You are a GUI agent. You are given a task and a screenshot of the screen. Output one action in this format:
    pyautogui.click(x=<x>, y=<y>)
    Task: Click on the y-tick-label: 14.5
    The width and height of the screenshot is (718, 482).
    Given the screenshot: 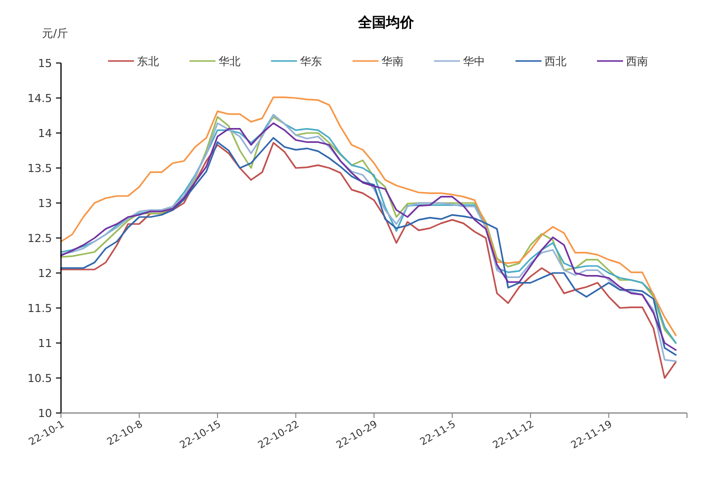 What is the action you would take?
    pyautogui.click(x=40, y=98)
    